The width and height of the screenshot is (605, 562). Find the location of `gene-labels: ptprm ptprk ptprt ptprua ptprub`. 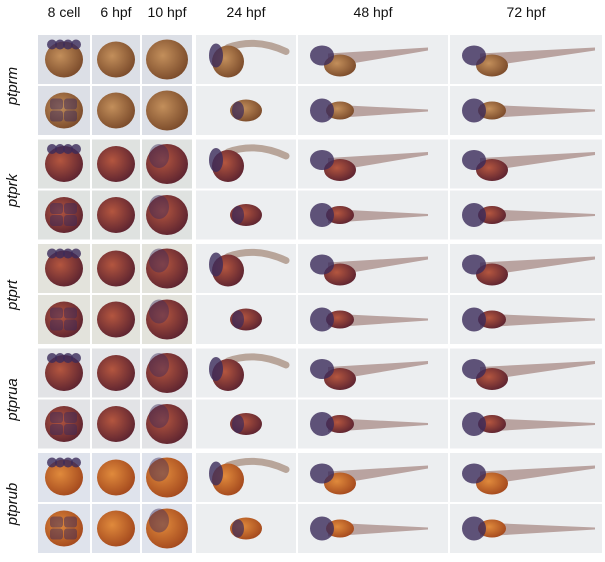

gene-labels: ptprm ptprk ptprt ptprua ptprub is located at coordinates (12, 296).